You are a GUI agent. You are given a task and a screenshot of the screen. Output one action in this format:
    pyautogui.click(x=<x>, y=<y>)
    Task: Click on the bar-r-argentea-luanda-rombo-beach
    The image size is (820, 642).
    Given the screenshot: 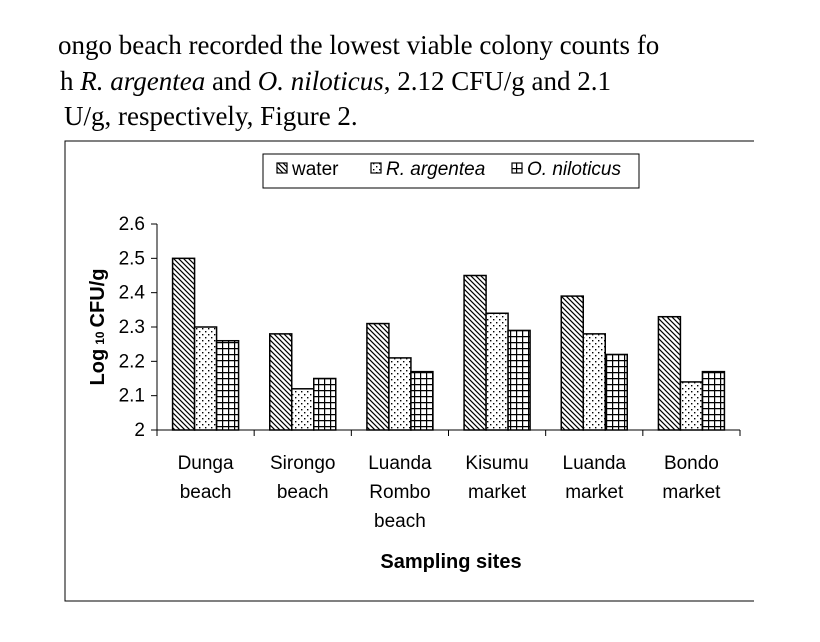 What is the action you would take?
    pyautogui.click(x=400, y=394)
    